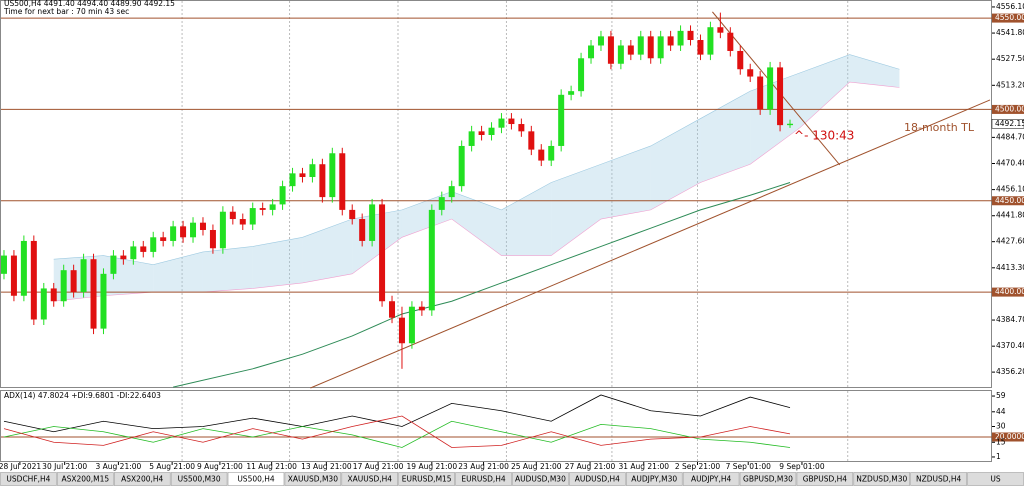  I want to click on x-tick-label: 17 Aug 21:00, so click(378, 466).